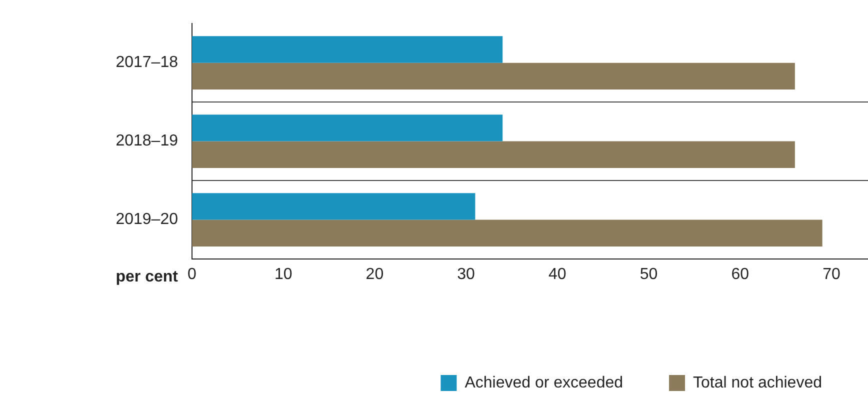 This screenshot has width=868, height=401. I want to click on x-tick-label: 30, so click(466, 275).